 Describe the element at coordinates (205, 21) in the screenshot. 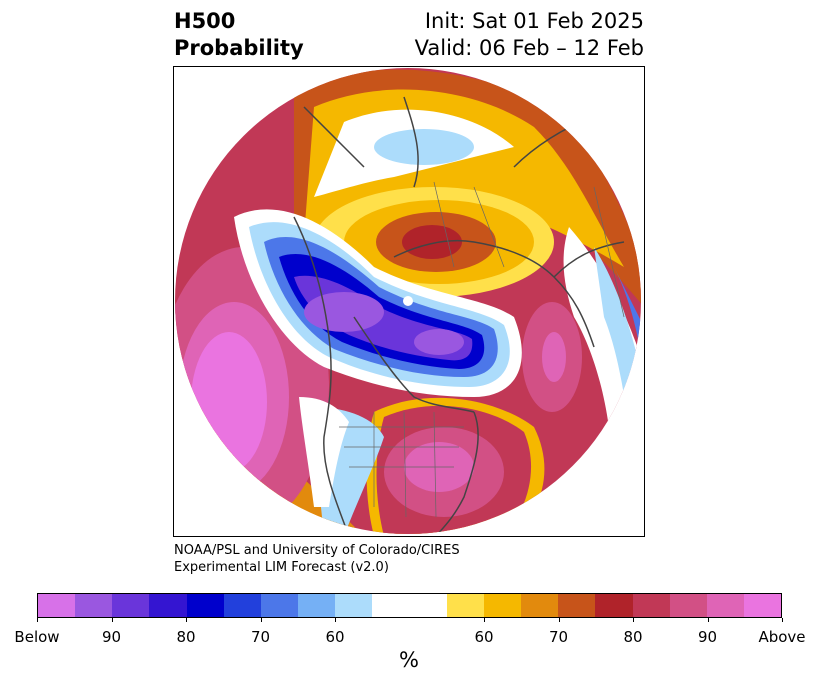

I see `field-name: H500` at that location.